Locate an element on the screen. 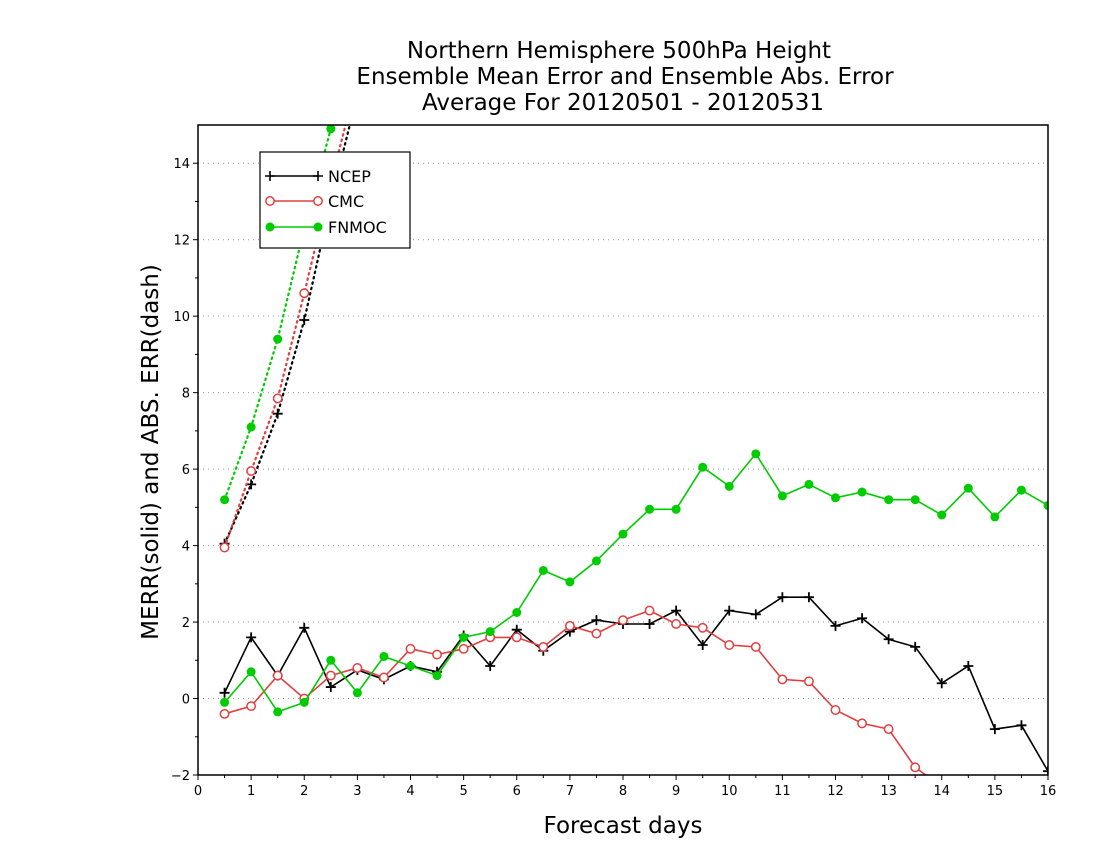 This screenshot has height=850, width=1100. y-tick-label: 10 is located at coordinates (181, 317).